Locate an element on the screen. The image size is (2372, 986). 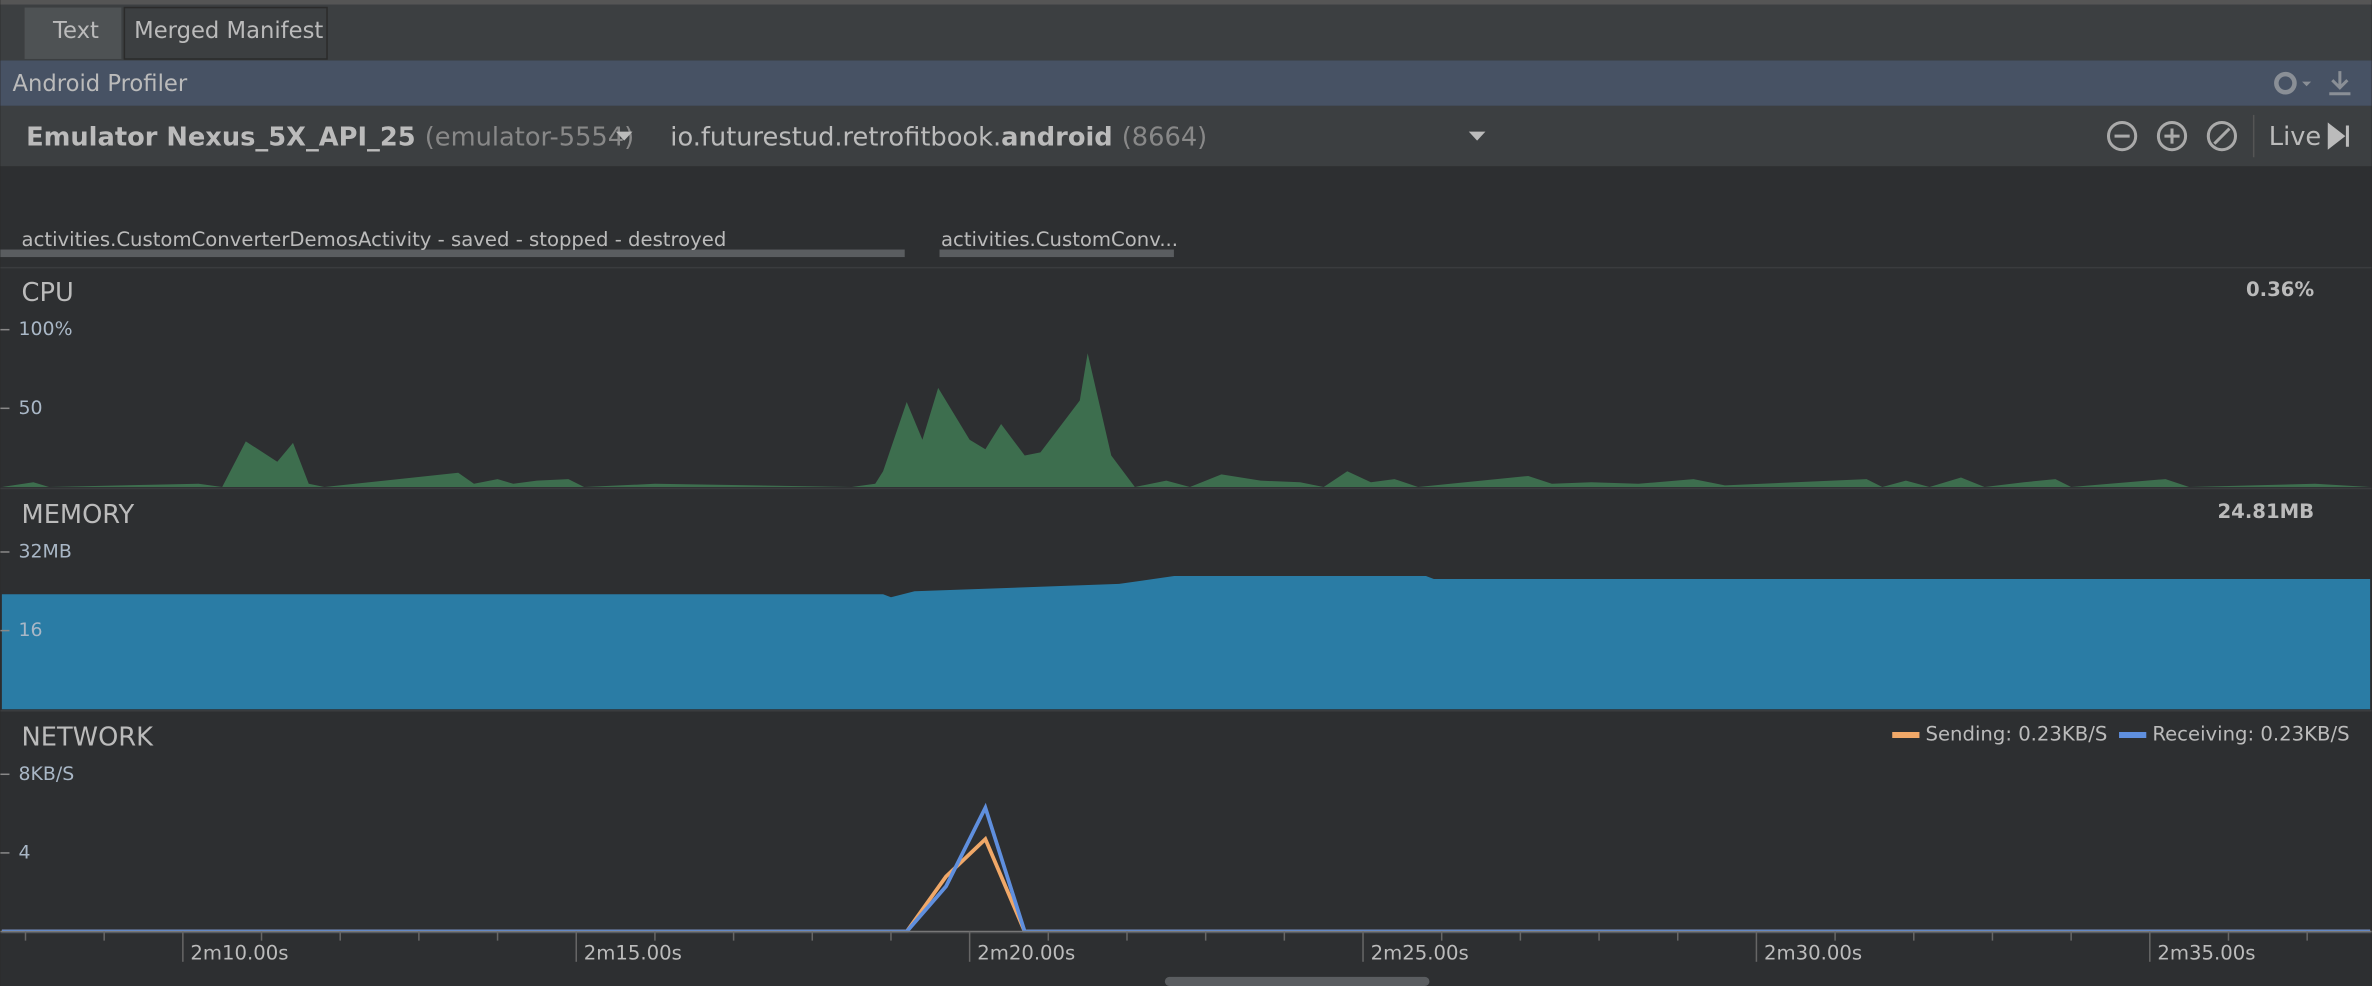
x-tick-label: 2m30.00s is located at coordinates (1813, 953).